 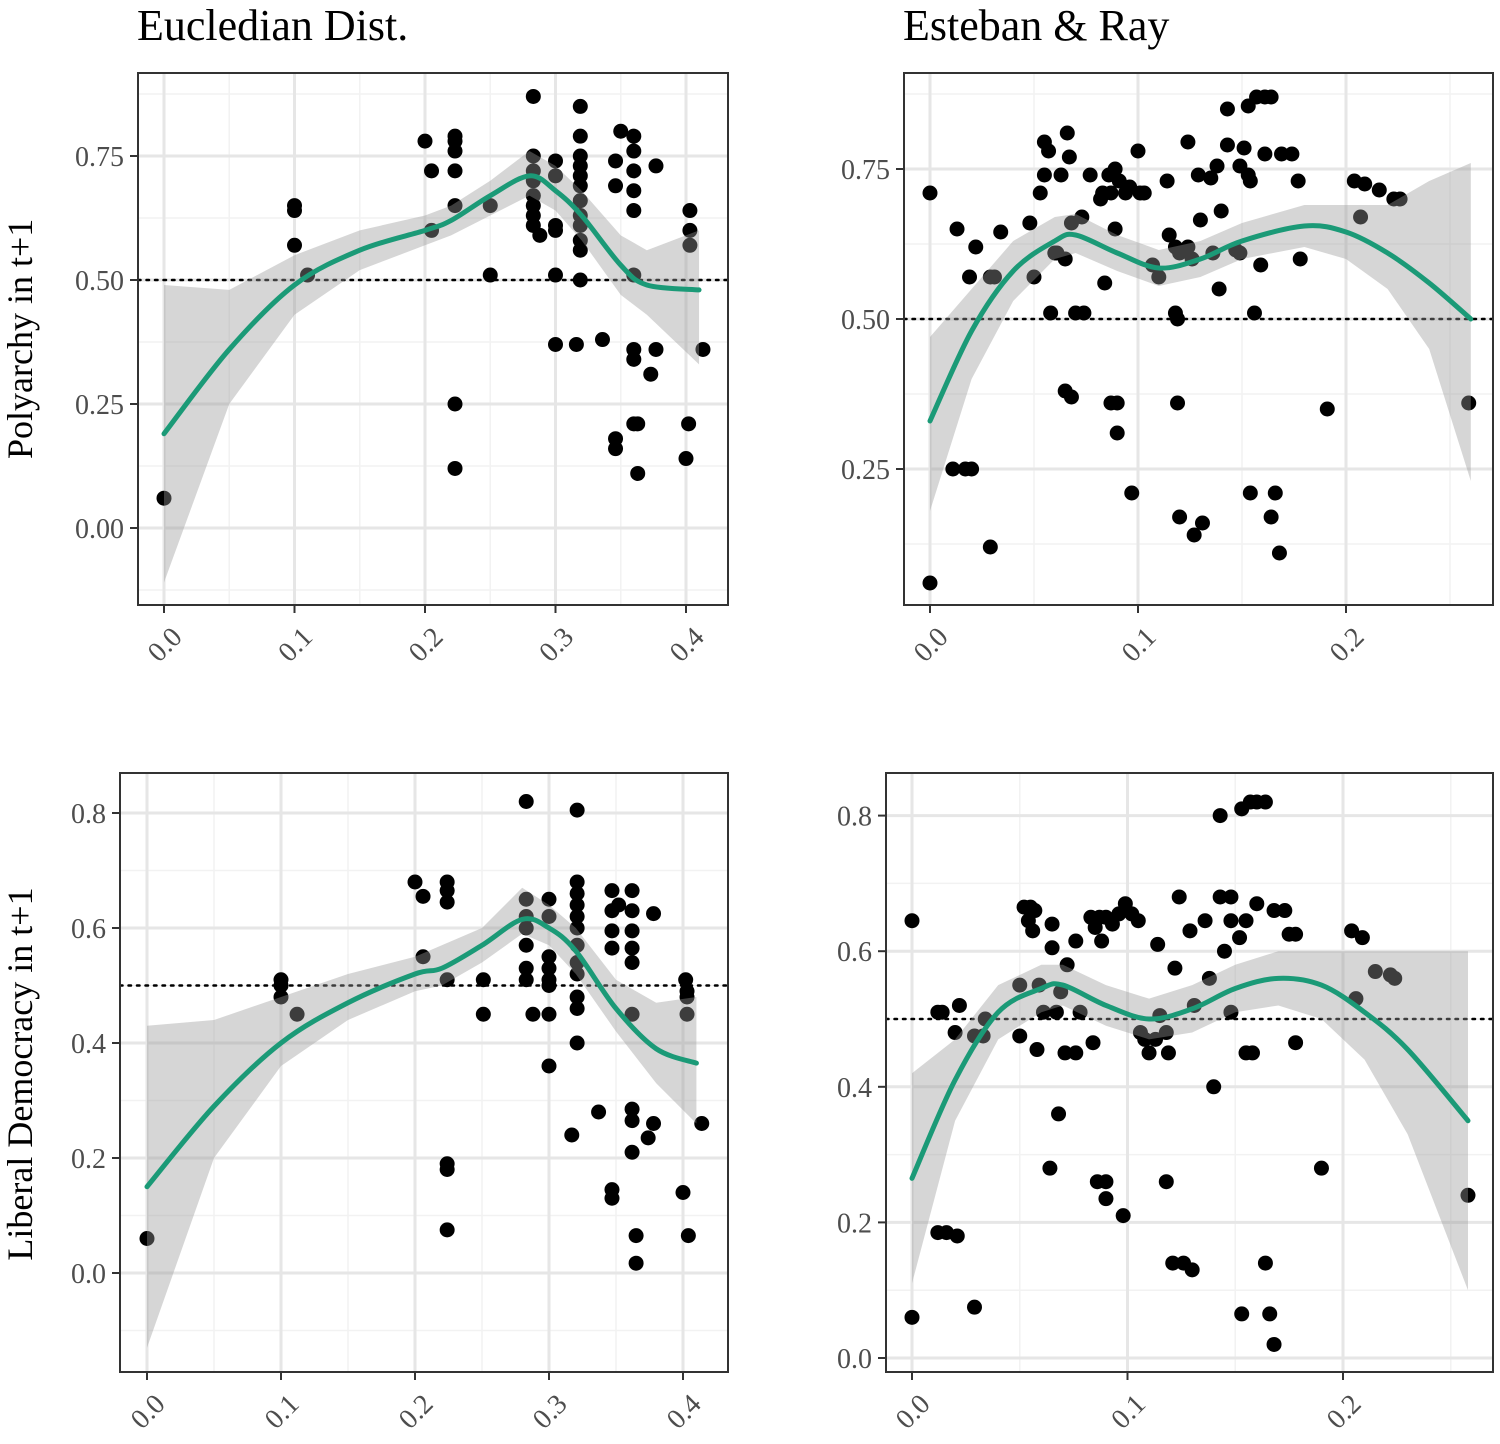 What do you see at coordinates (865, 320) in the screenshot?
I see `y-tick-label: 0.50` at bounding box center [865, 320].